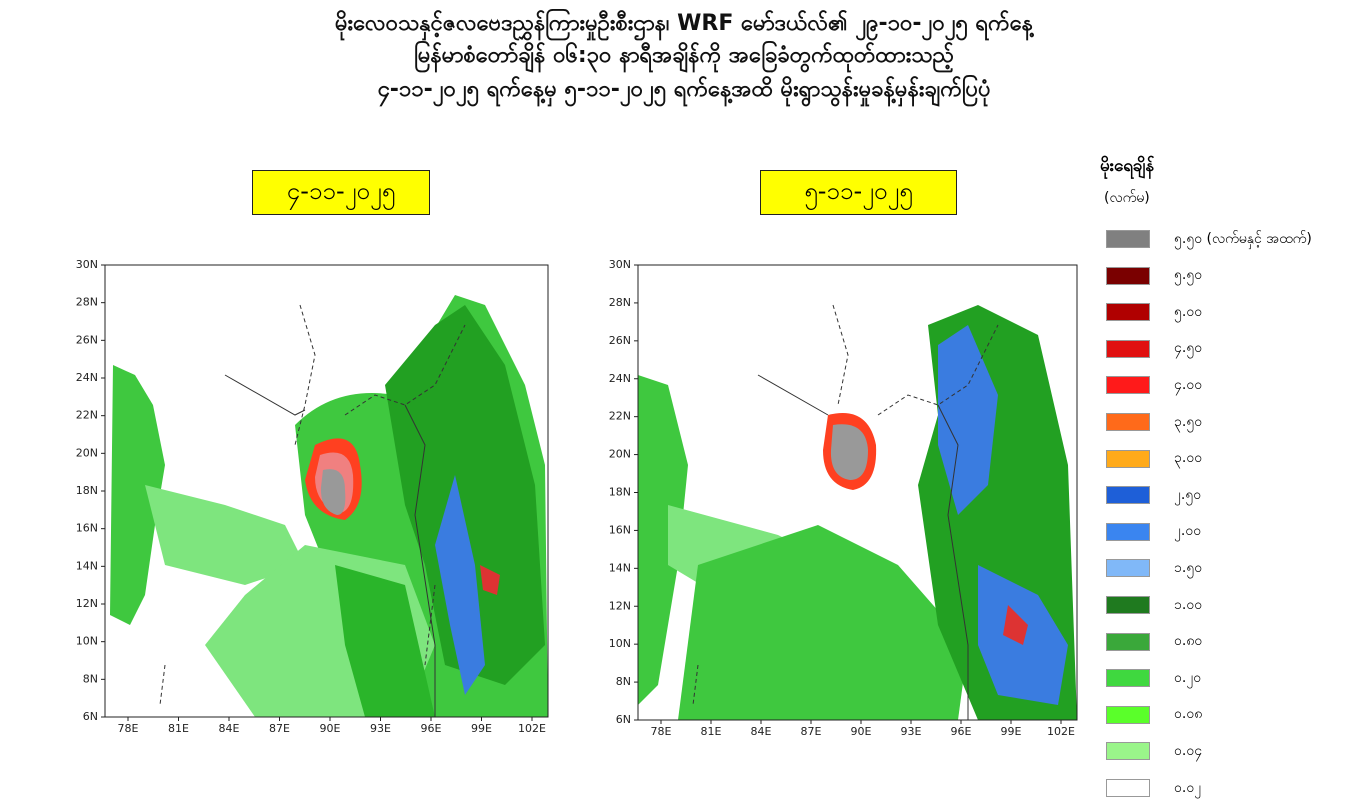  What do you see at coordinates (1188, 567) in the screenshot?
I see `legend-label: ၁.၅၀` at bounding box center [1188, 567].